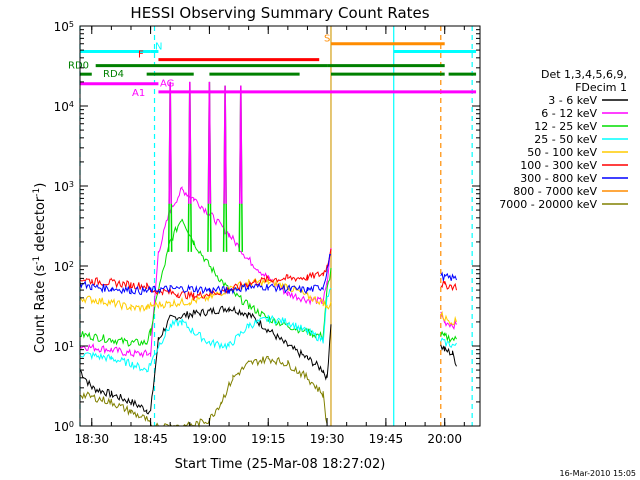 The width and height of the screenshot is (640, 480). What do you see at coordinates (280, 464) in the screenshot?
I see `x-axis-label: Start Time (25-Mar-08 18:27:02)` at bounding box center [280, 464].